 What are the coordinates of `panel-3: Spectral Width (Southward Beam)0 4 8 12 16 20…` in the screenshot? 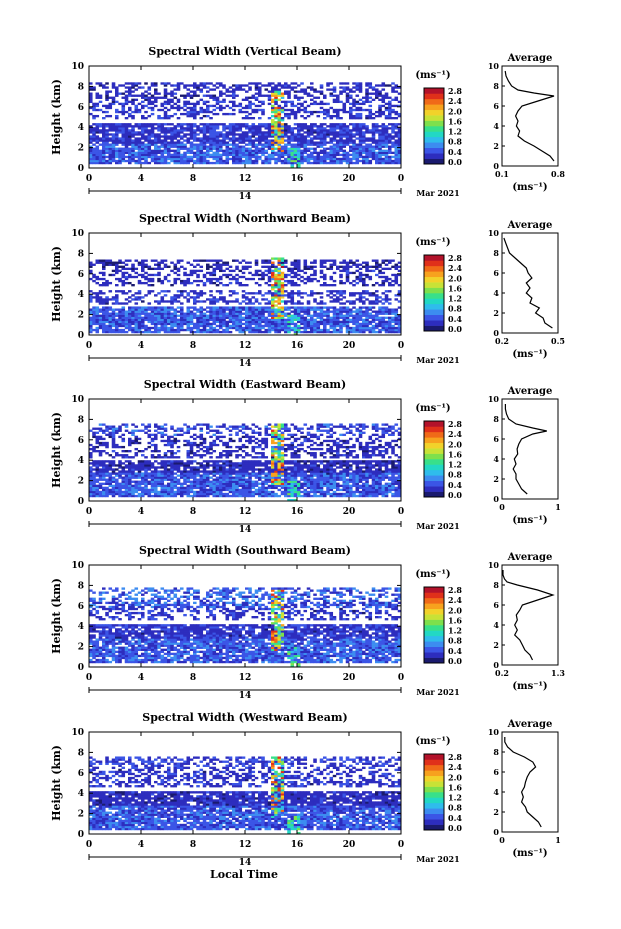 It's located at (307, 622).